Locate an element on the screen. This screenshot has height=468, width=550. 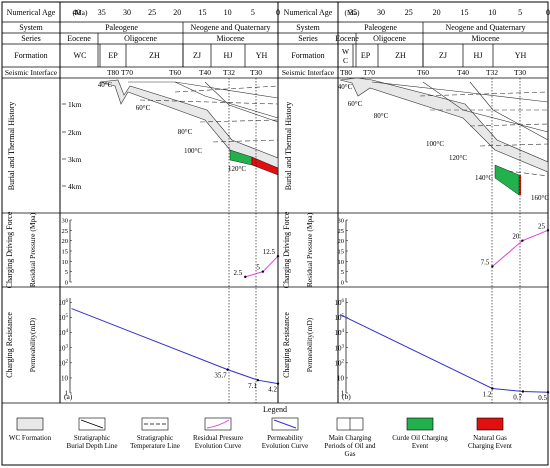
age-unit-label: (Ma) is located at coordinates (80, 12).